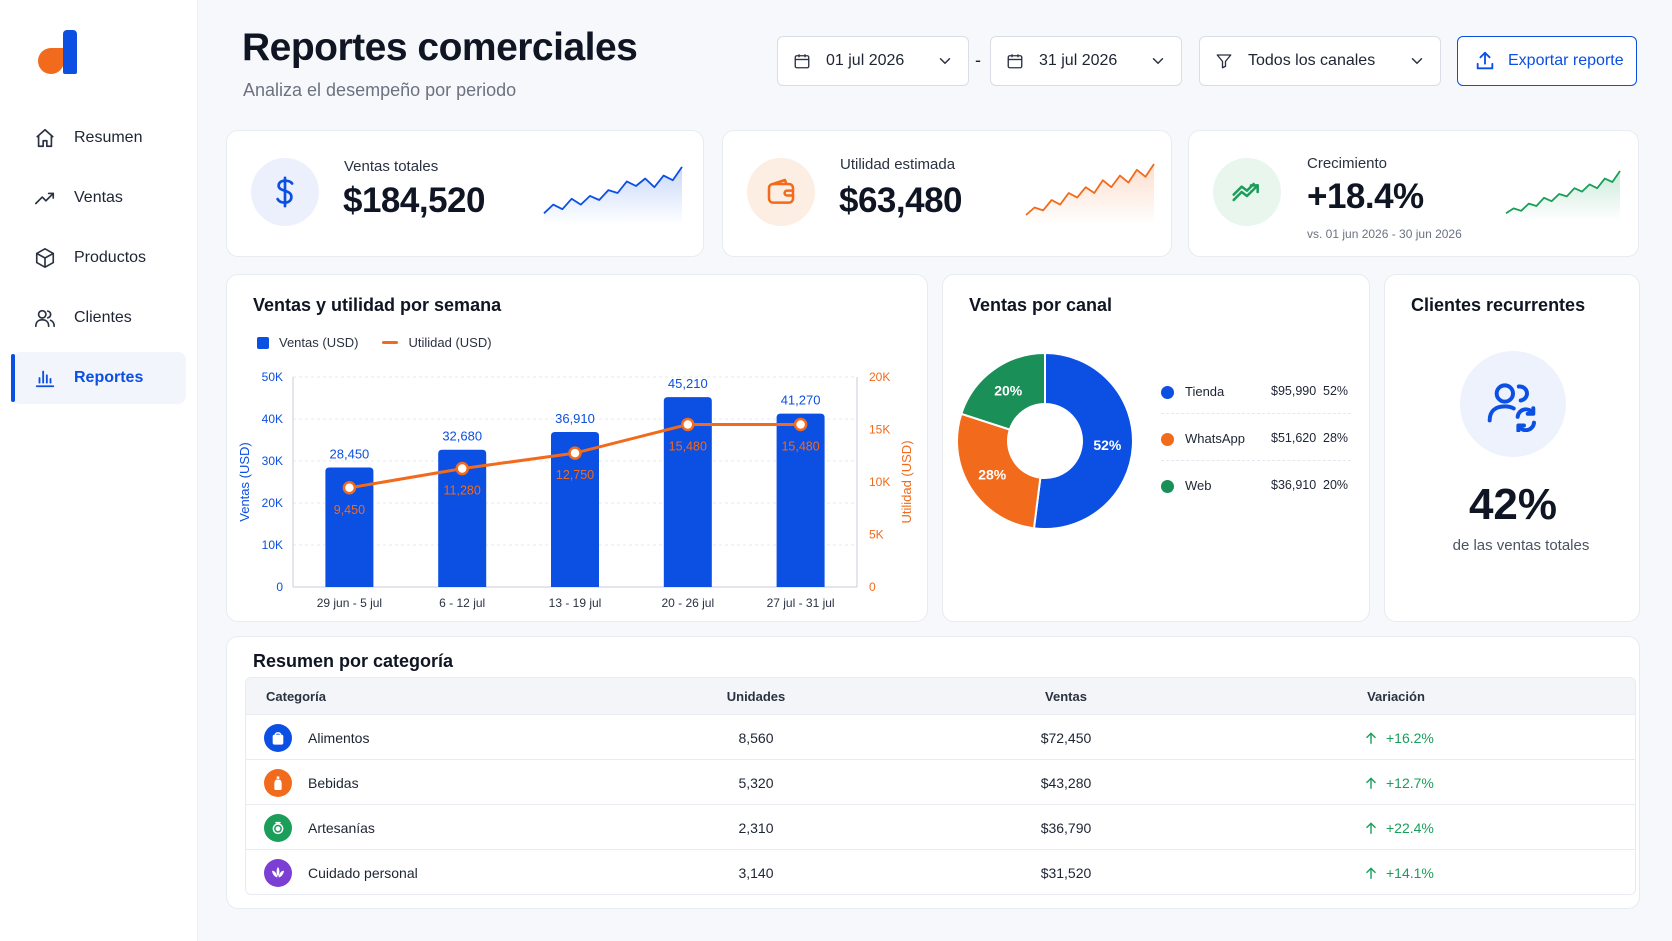 Image resolution: width=1672 pixels, height=941 pixels. What do you see at coordinates (940, 736) in the screenshot?
I see `table-row: Alimentos 8,560 $72,450 +16.2%` at bounding box center [940, 736].